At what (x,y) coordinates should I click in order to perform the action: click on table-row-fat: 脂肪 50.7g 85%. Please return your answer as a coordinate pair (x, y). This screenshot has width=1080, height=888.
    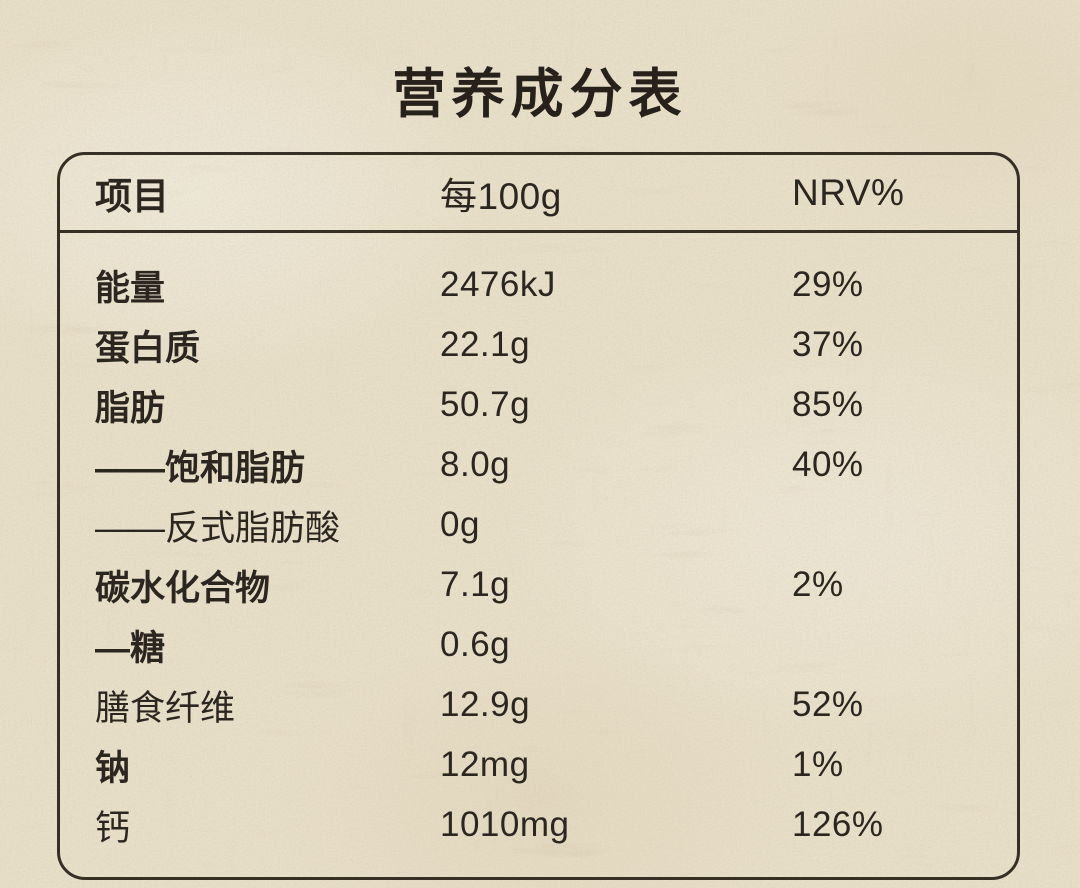
    Looking at the image, I should click on (538, 405).